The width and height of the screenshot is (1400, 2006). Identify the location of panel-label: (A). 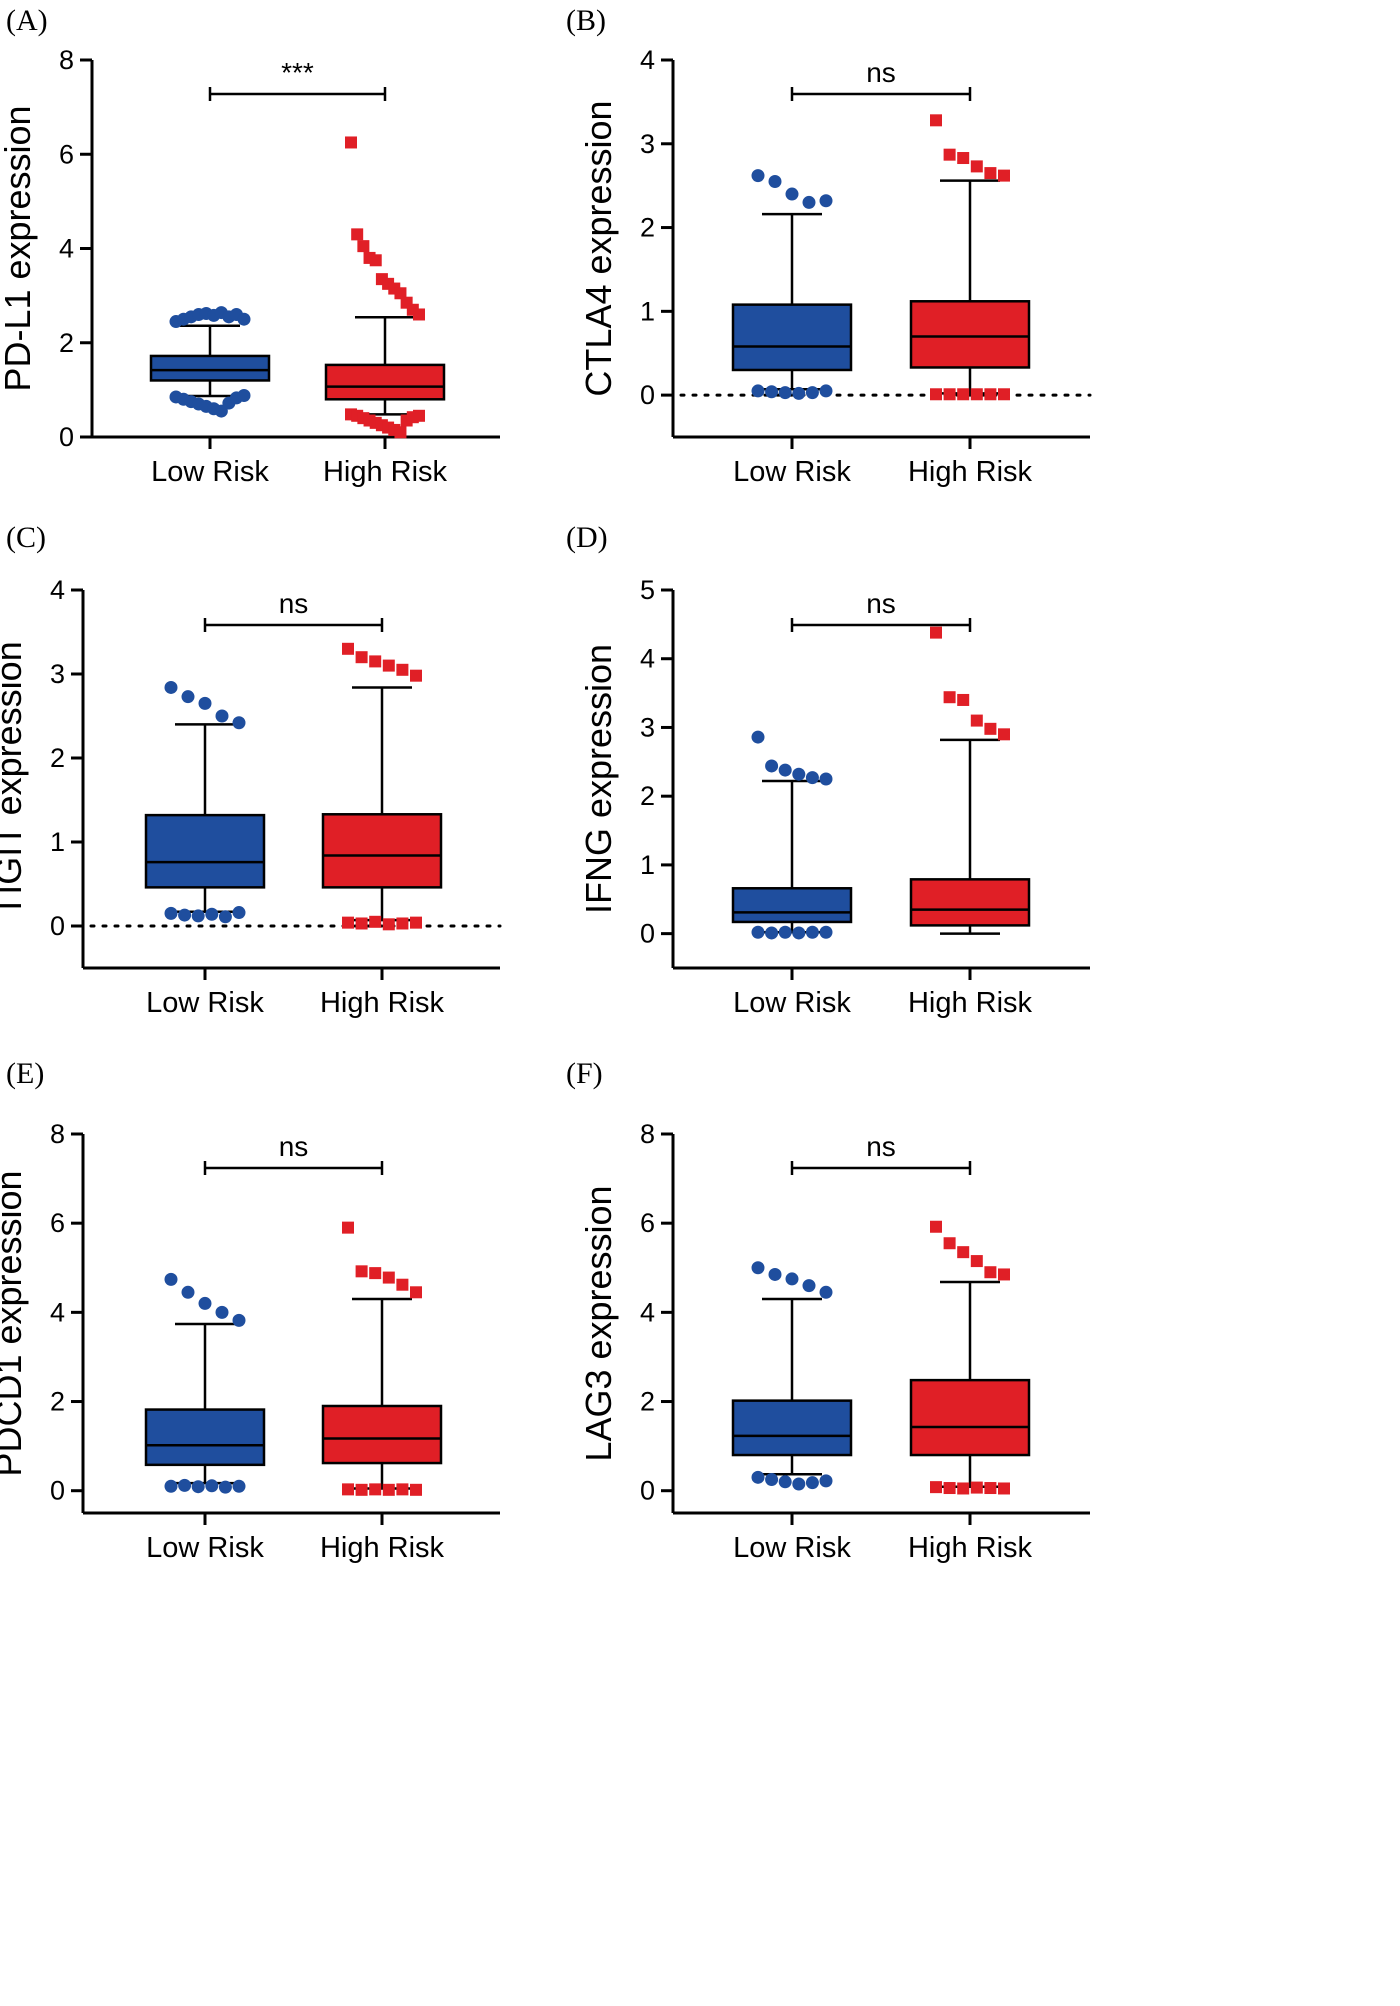
(27, 20).